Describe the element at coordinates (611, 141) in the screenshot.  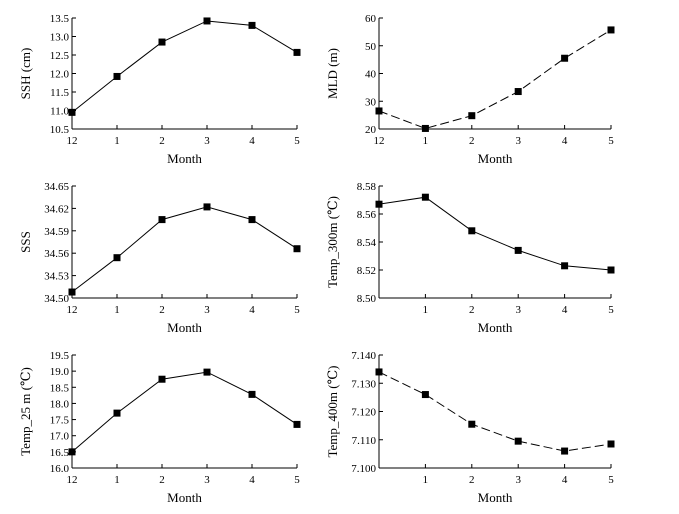
I see `mld-x-tick-label: 5` at that location.